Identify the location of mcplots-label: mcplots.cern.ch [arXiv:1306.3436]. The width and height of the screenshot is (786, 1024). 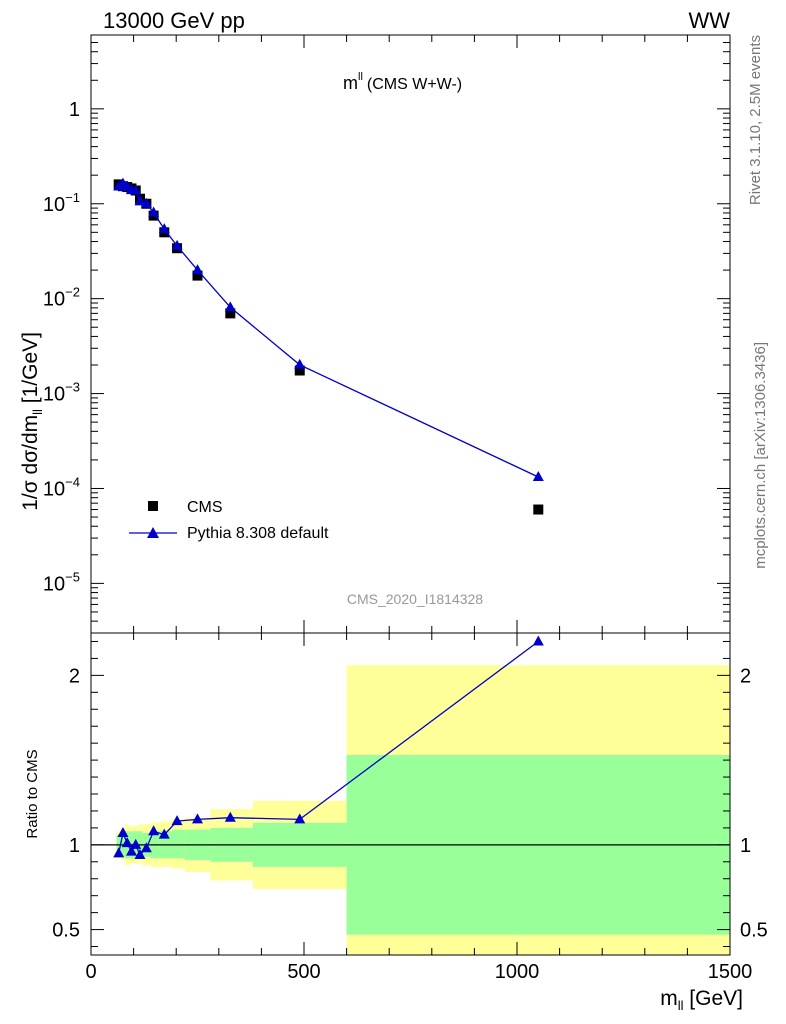
(760, 455).